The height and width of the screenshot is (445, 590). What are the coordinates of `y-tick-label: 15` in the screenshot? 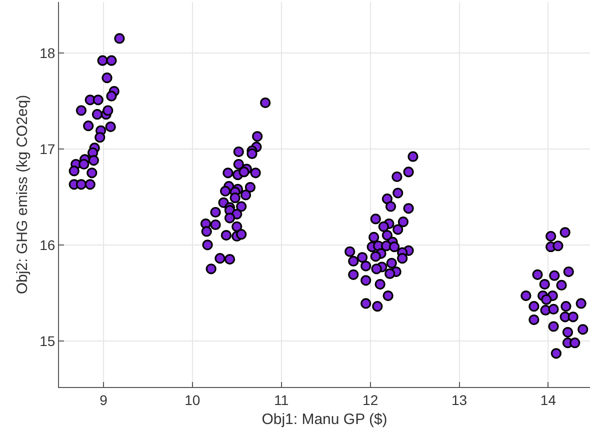 It's located at (48, 340).